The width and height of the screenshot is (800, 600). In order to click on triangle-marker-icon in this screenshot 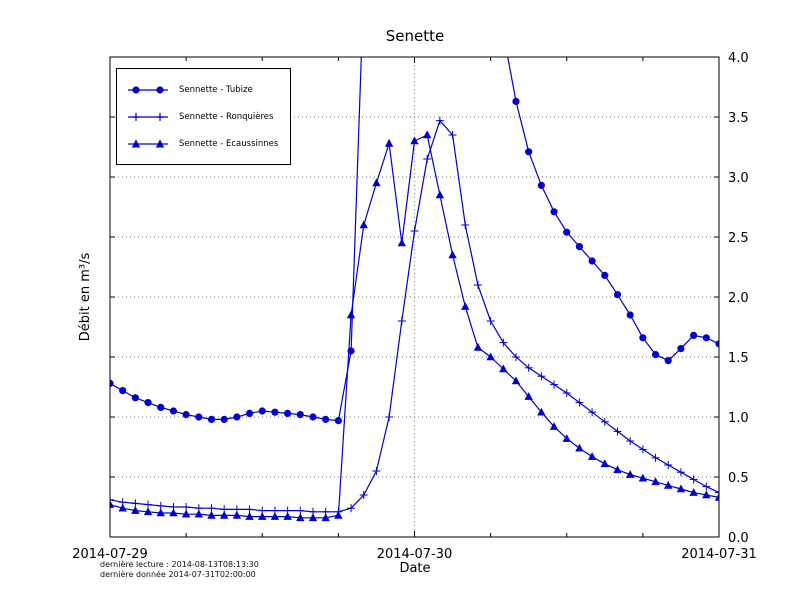, I will do `click(148, 143)`.